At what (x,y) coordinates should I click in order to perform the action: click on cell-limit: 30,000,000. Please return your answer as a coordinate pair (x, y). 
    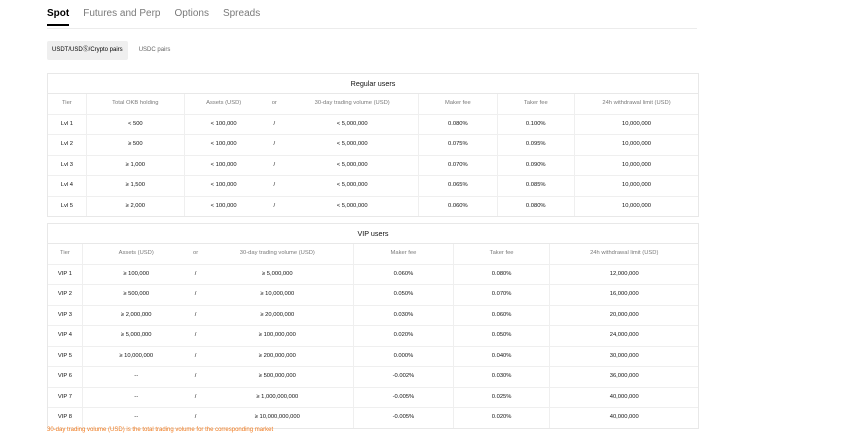
    Looking at the image, I should click on (624, 355).